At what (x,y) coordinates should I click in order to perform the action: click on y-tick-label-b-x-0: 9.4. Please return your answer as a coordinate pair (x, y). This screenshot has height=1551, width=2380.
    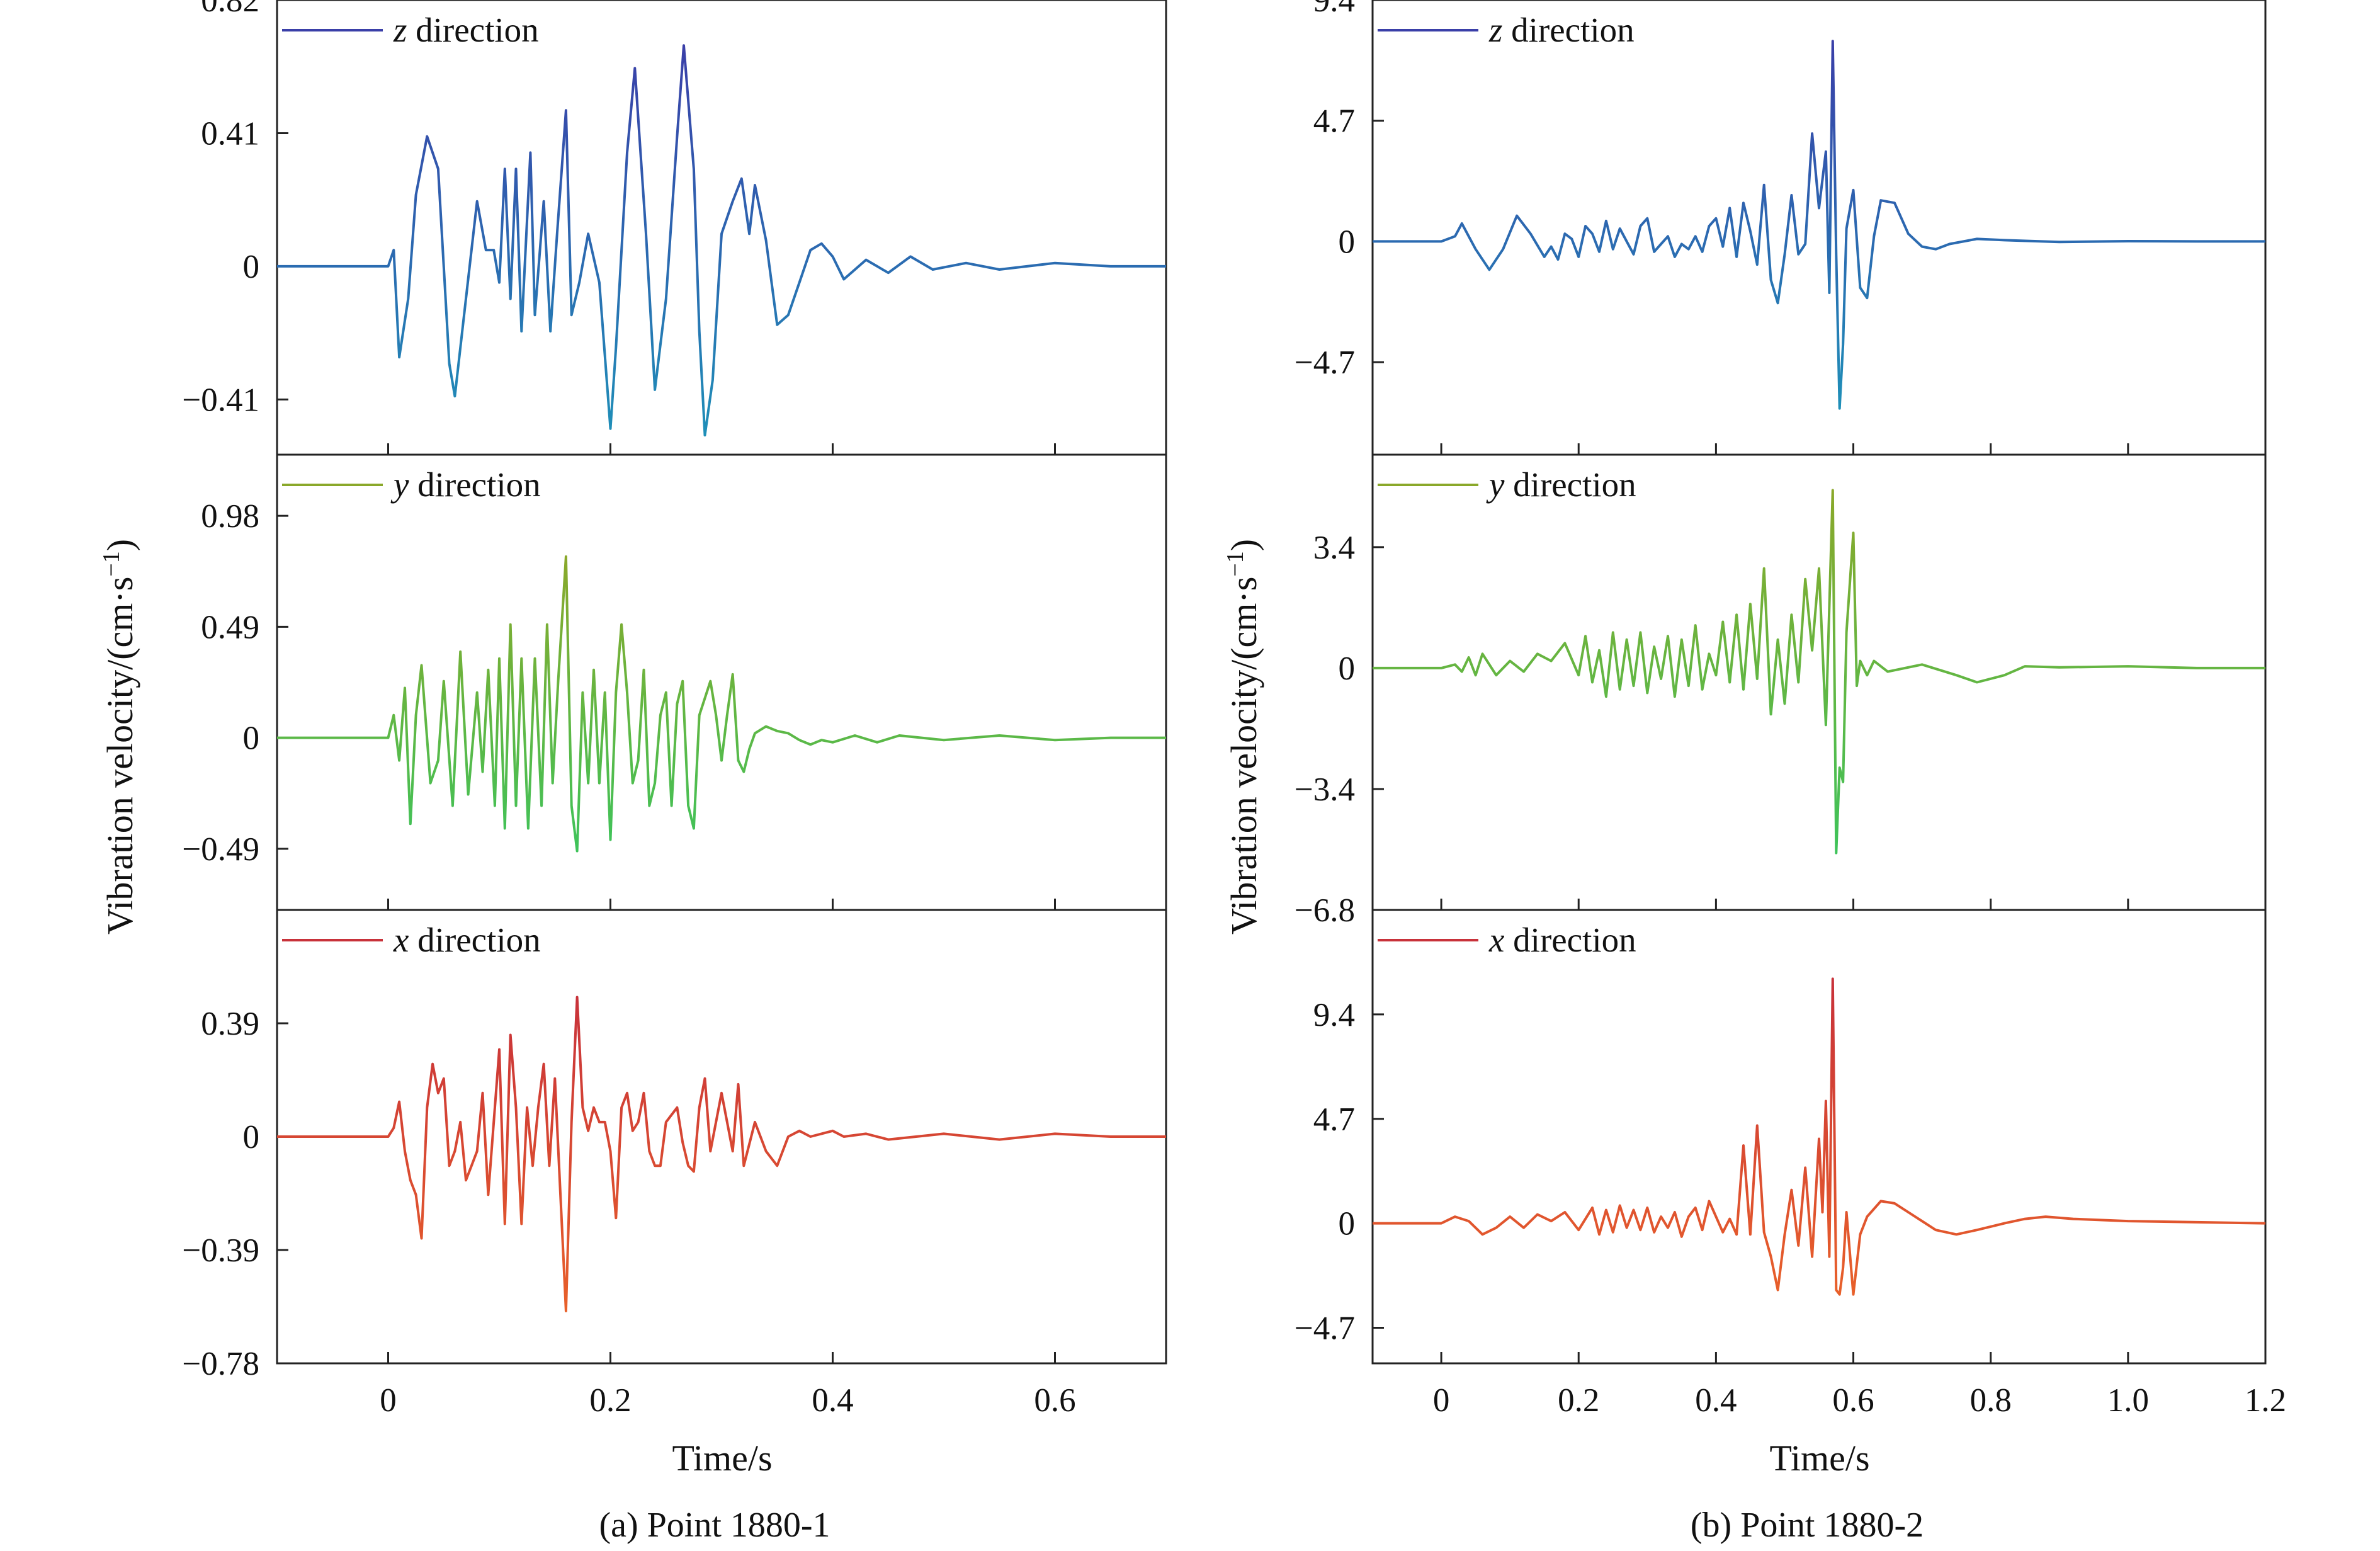
    Looking at the image, I should click on (1334, 1015).